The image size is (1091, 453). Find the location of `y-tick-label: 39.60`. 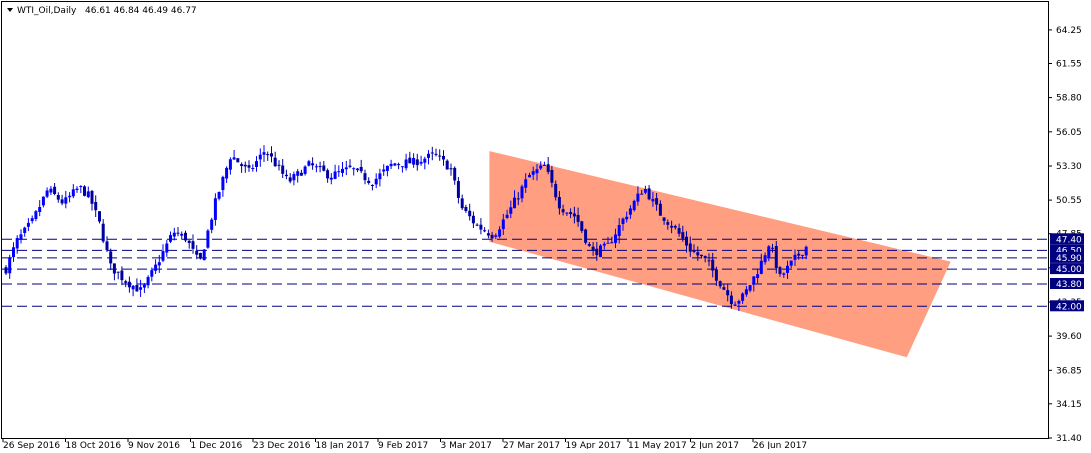

y-tick-label: 39.60 is located at coordinates (1069, 337).